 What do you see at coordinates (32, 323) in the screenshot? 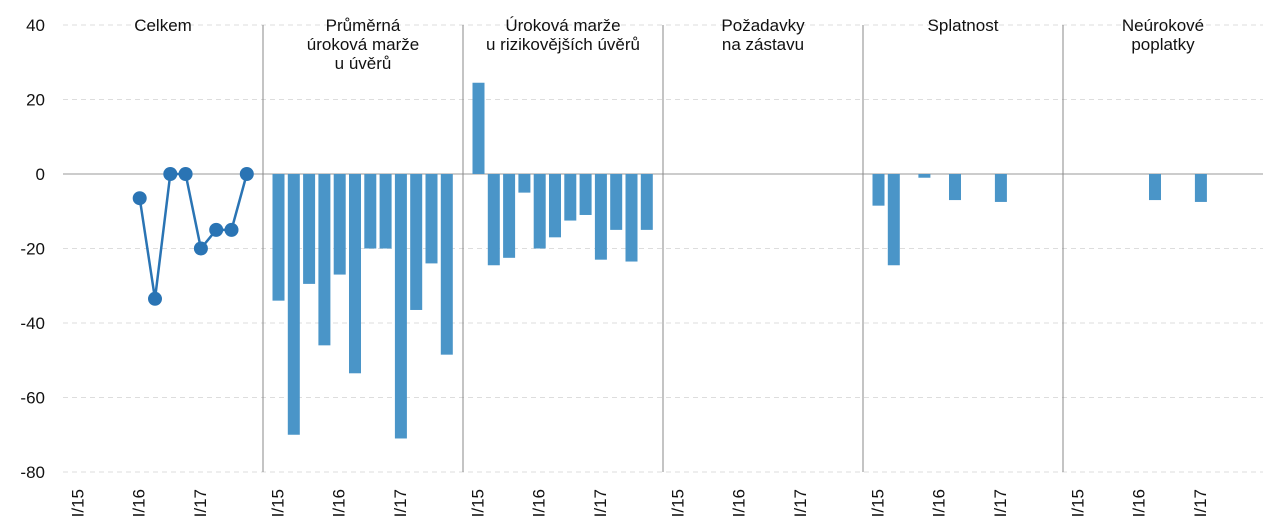
I see `y-tick-label: -40` at bounding box center [32, 323].